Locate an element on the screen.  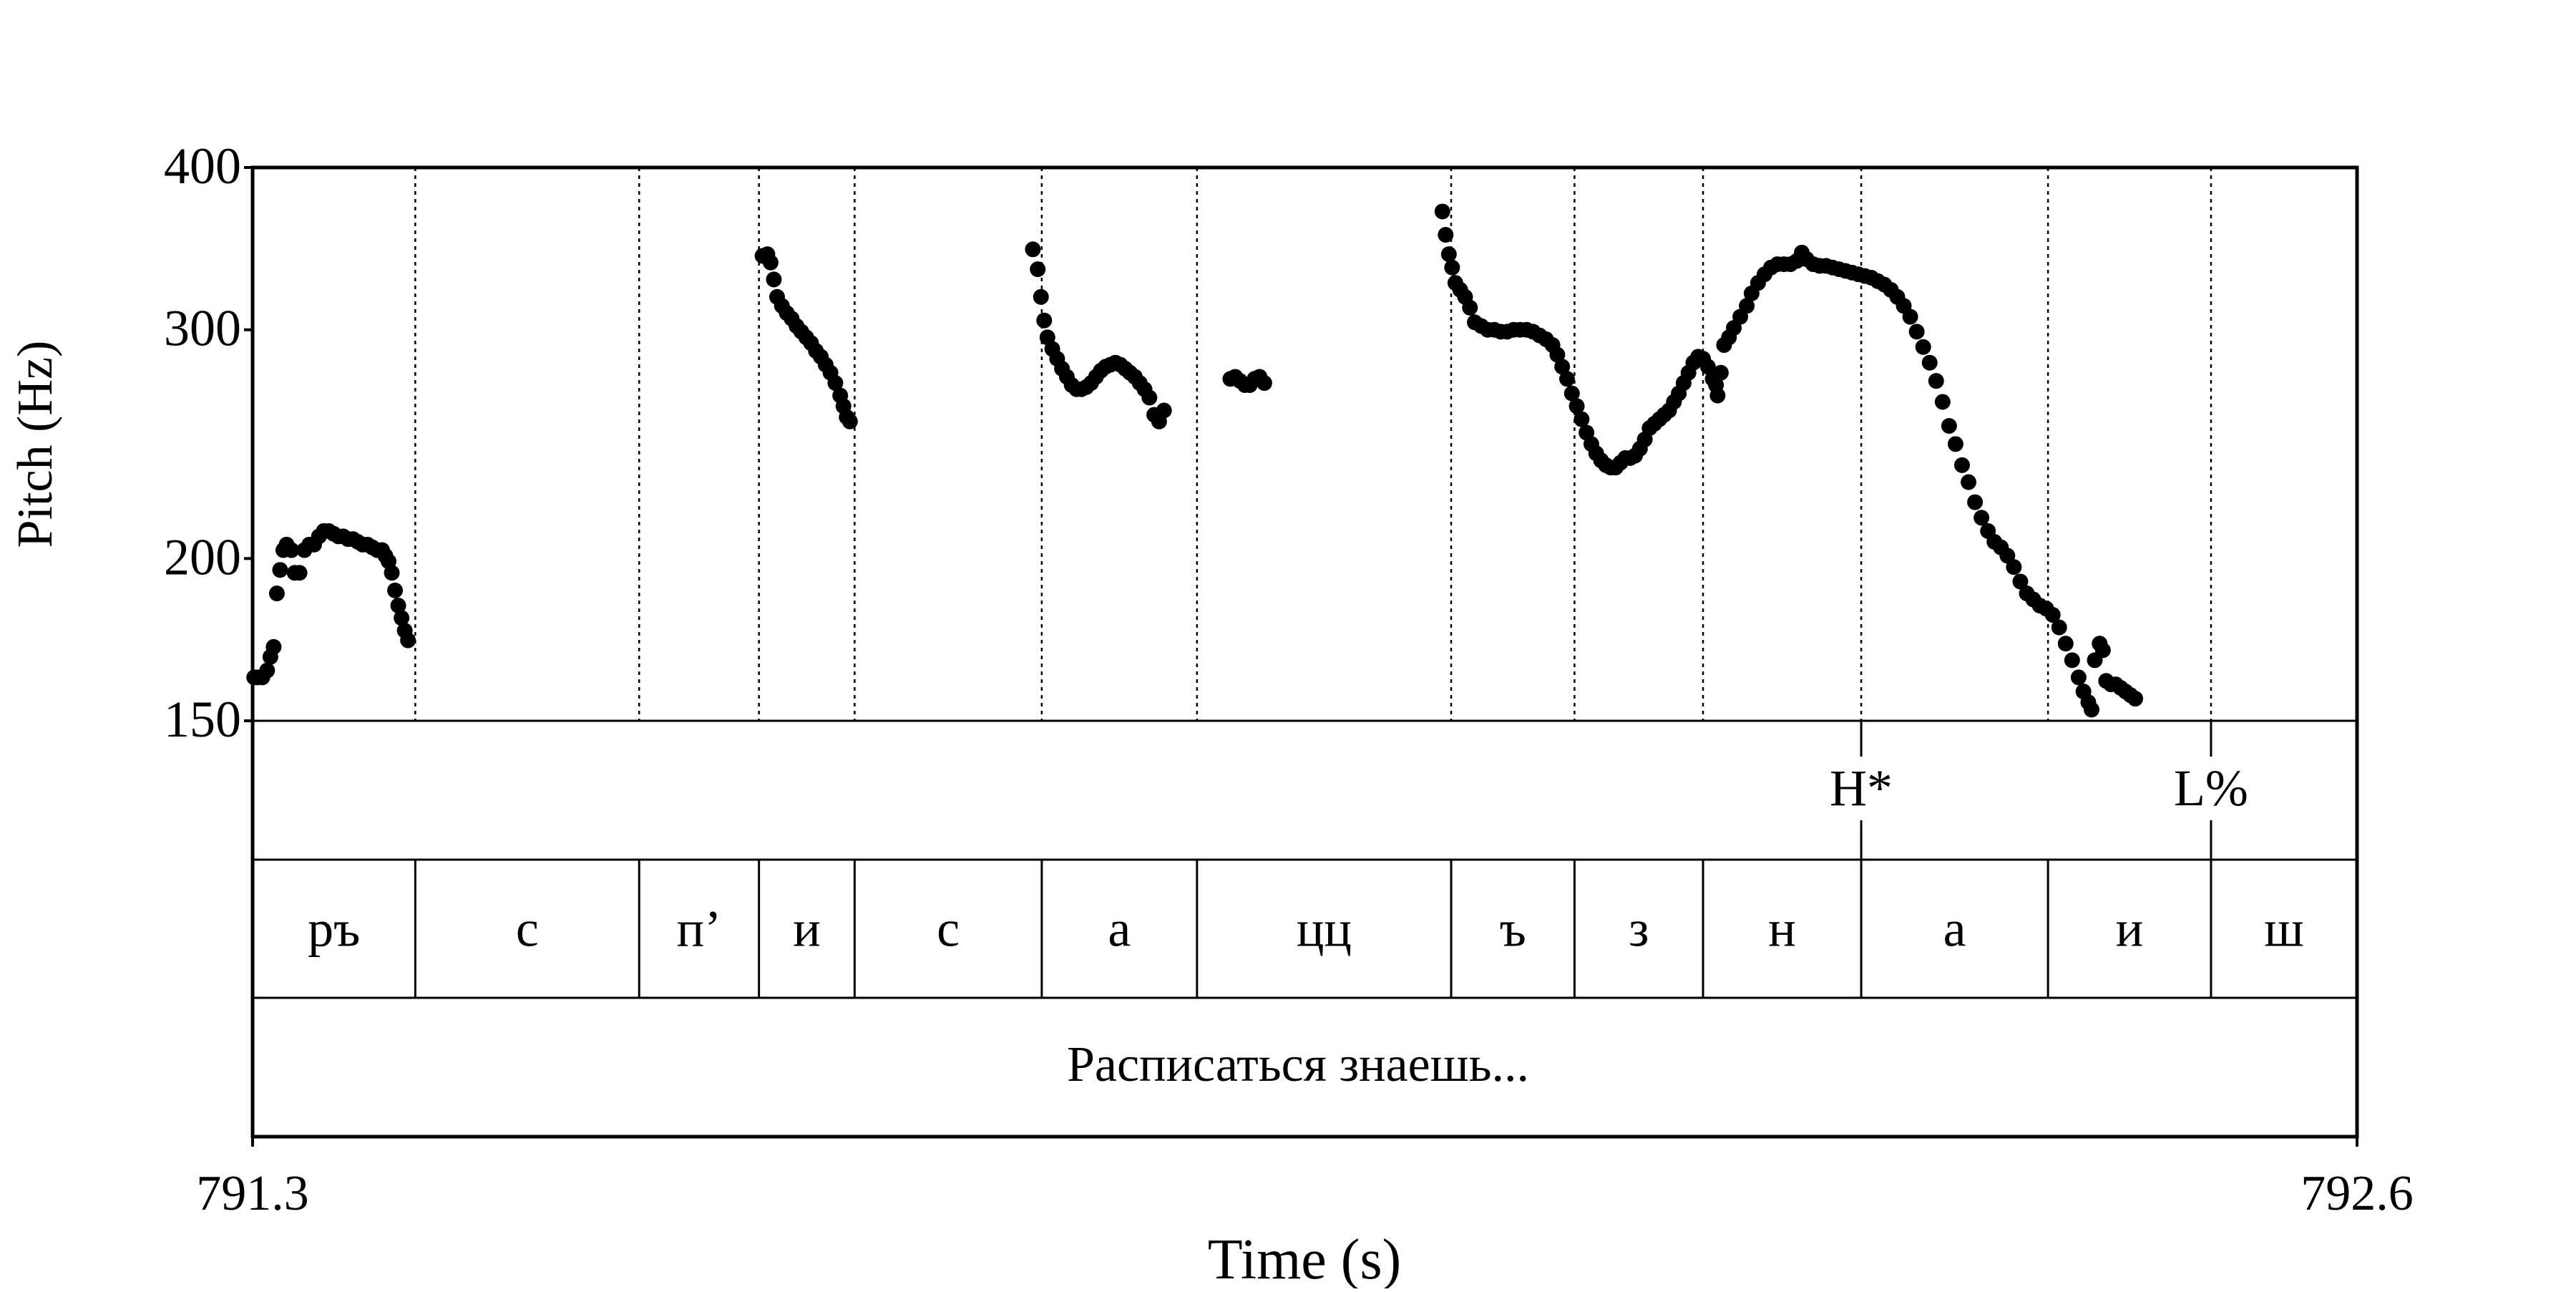
y-tick-label: 150 is located at coordinates (202, 719).